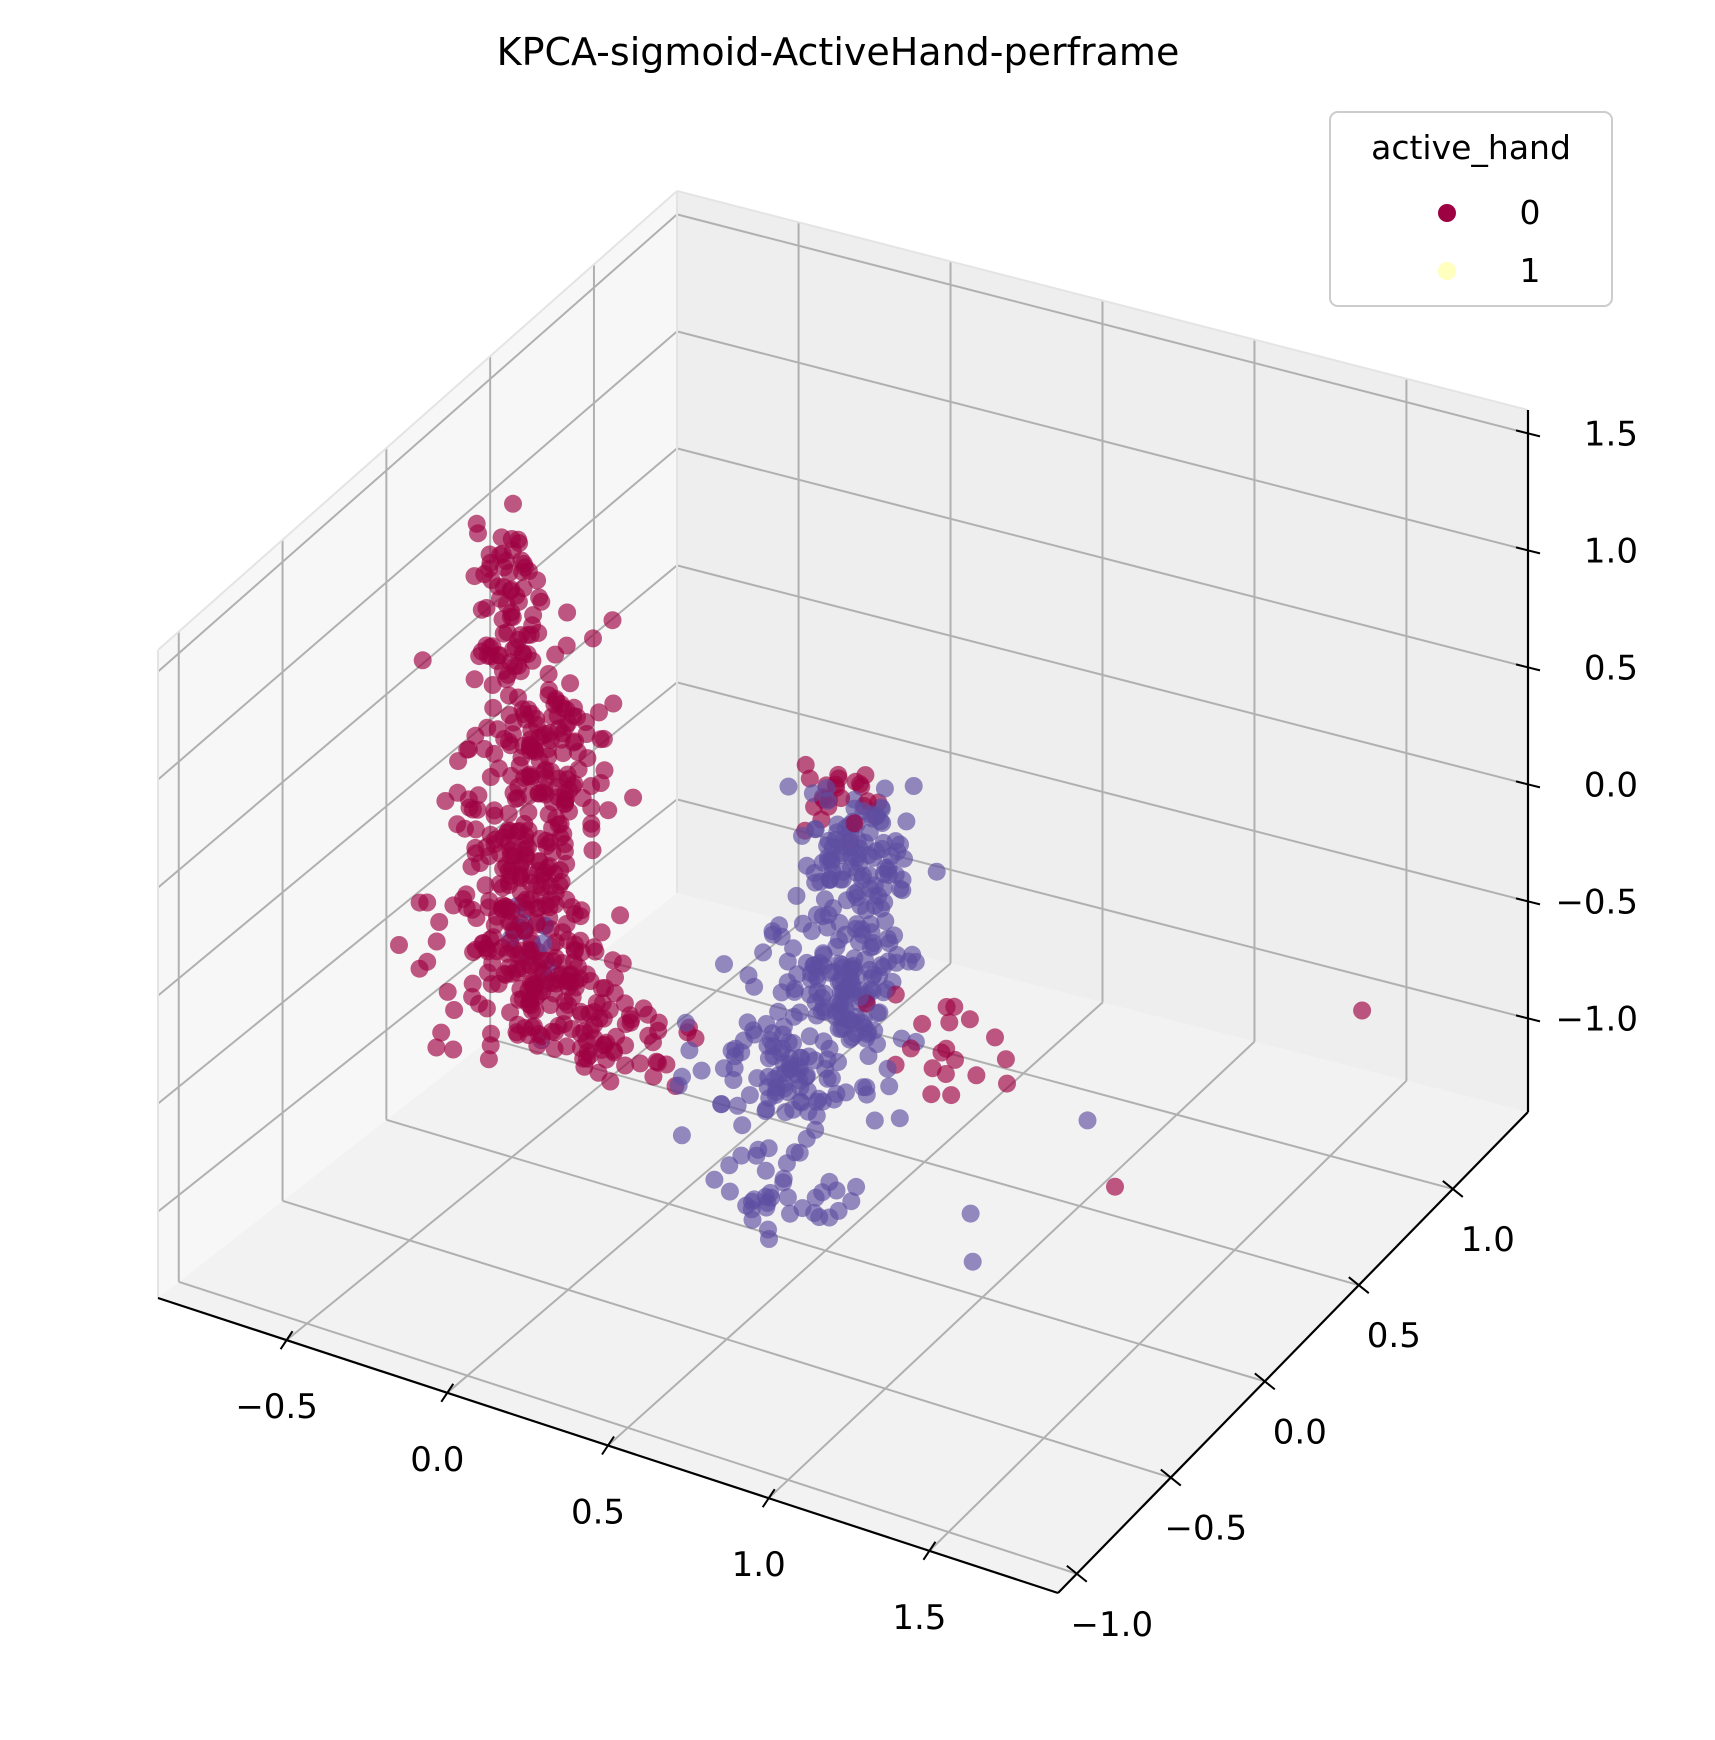 Image resolution: width=1715 pixels, height=1740 pixels. What do you see at coordinates (1488, 1240) in the screenshot?
I see `y-tick-label-4: 1.0` at bounding box center [1488, 1240].